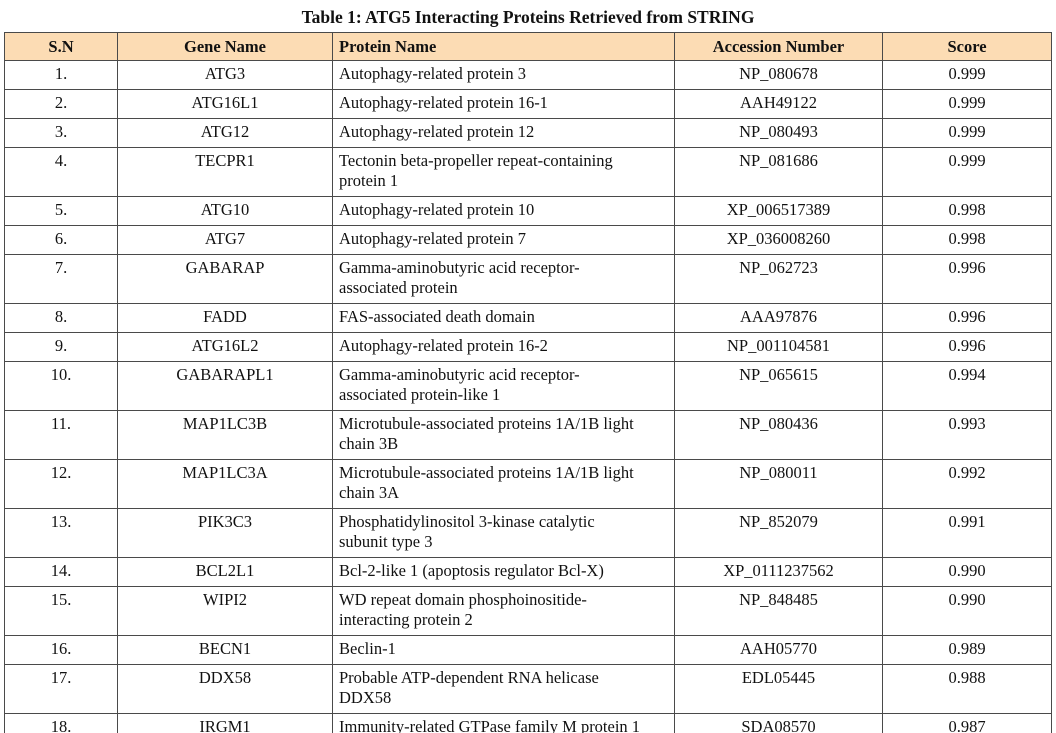  I want to click on sn-cell: 17., so click(61, 689).